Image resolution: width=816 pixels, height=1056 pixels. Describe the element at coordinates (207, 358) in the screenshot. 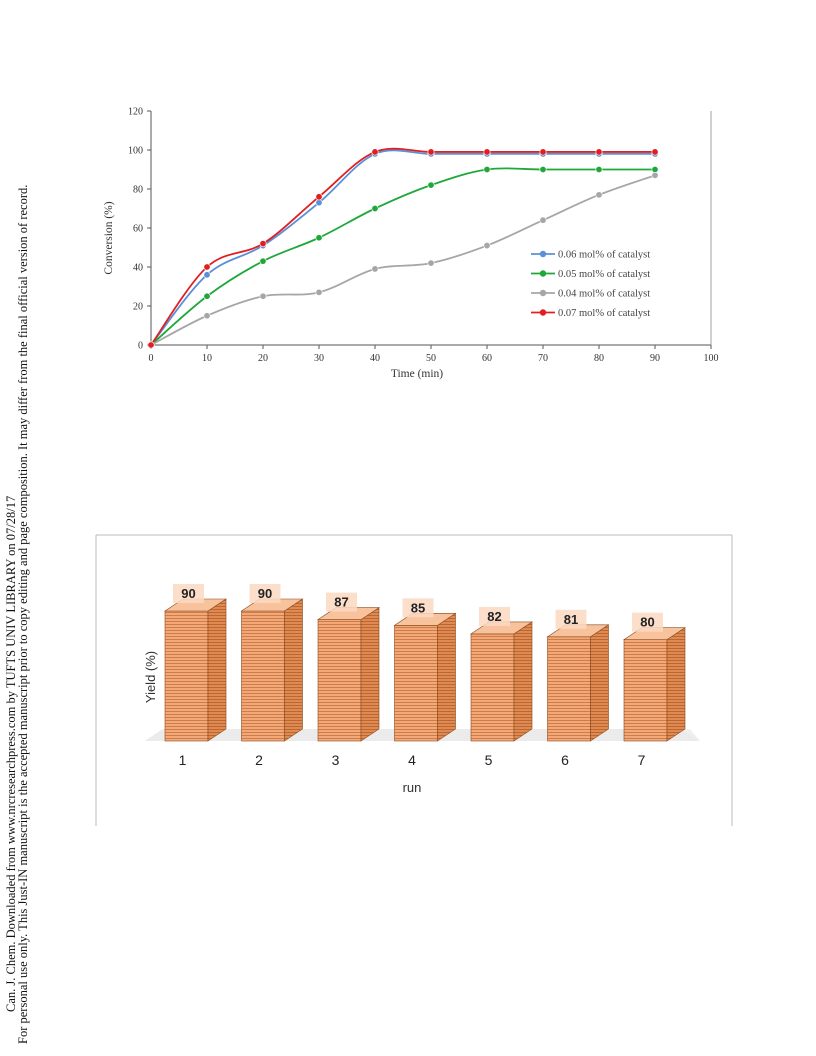

I see `x-tick-label: 10` at that location.